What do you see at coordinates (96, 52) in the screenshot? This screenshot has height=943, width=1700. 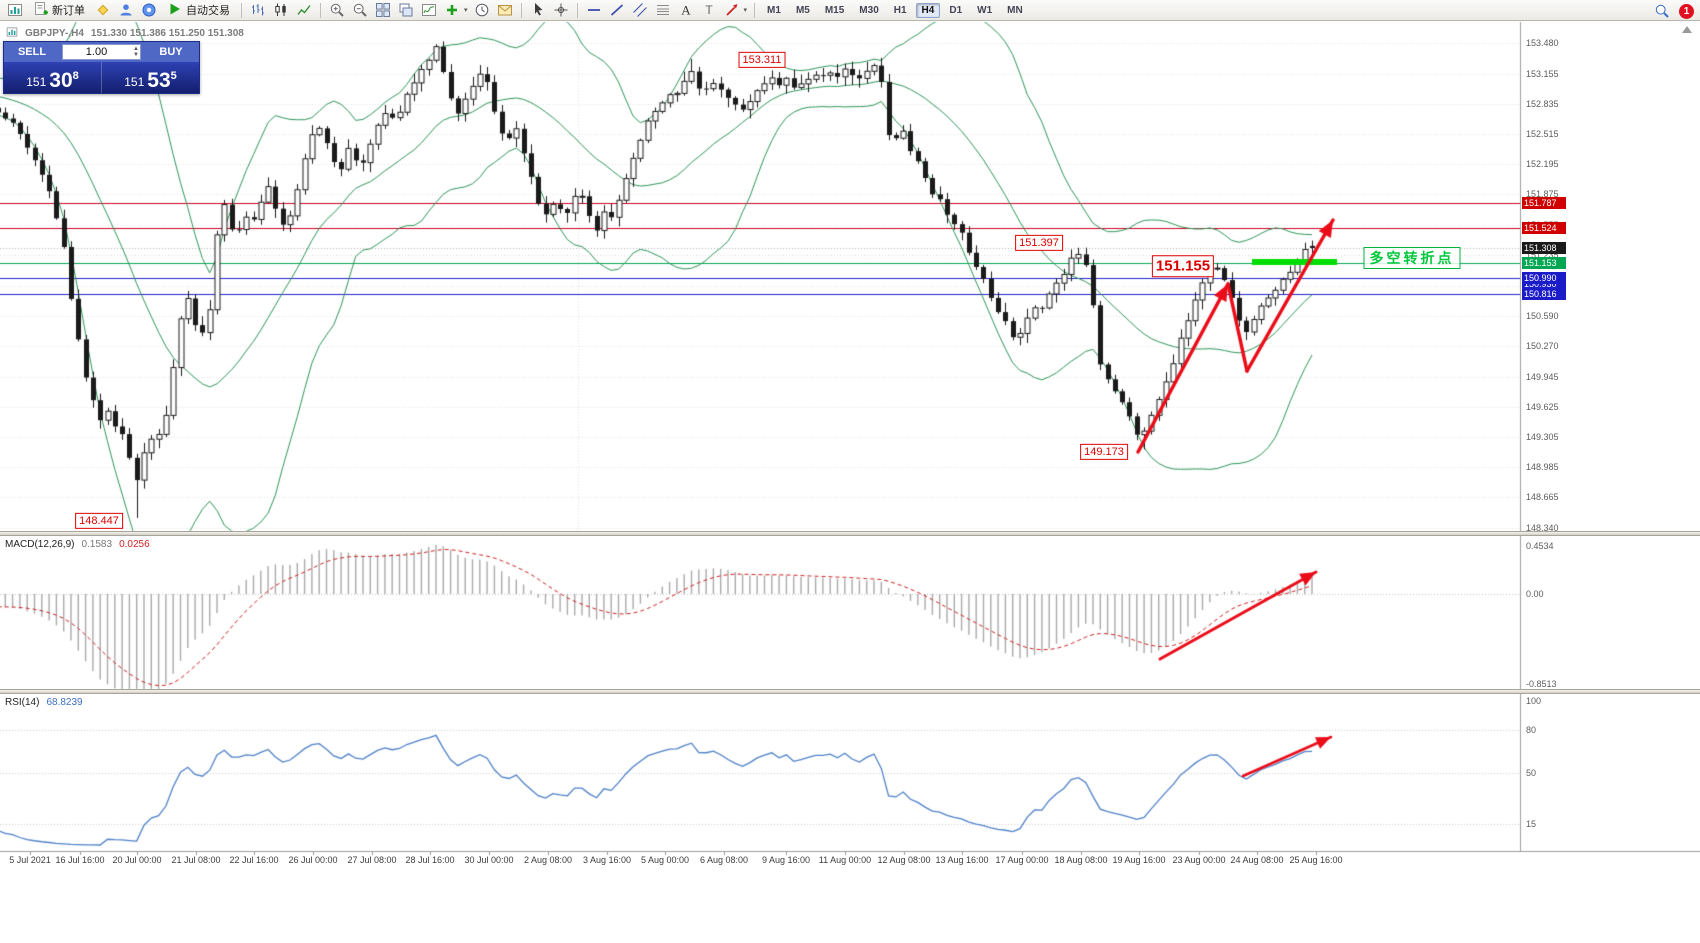 I see `lot-size-value: 1.00` at bounding box center [96, 52].